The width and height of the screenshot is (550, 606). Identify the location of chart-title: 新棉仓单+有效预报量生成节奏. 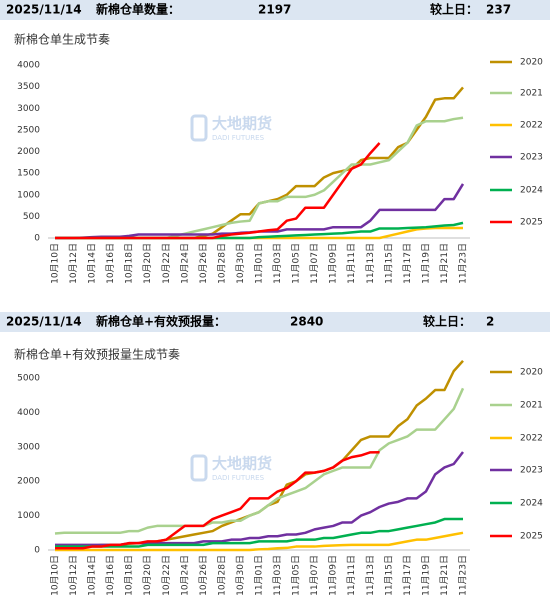
(97, 354).